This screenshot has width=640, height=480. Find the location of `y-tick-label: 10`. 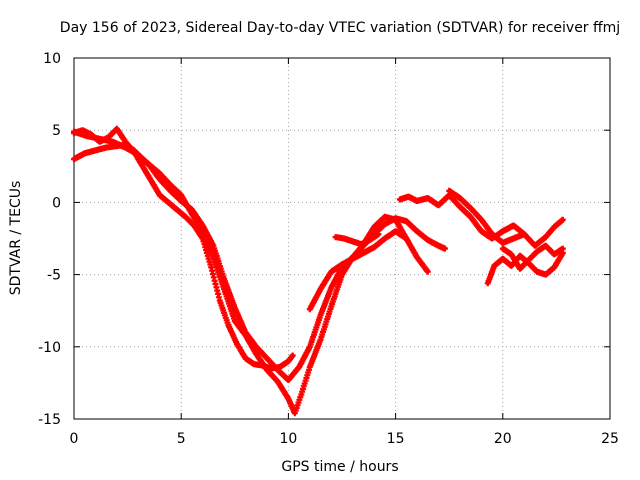

y-tick-label: 10 is located at coordinates (52, 59).